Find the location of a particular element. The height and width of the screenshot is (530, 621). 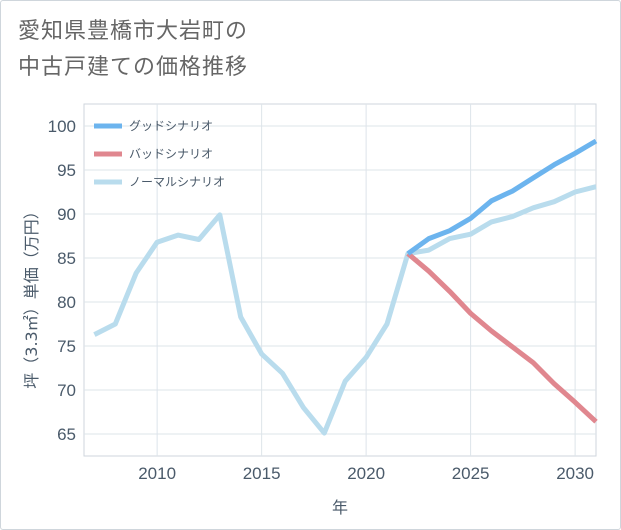

x-tick-label: 2020 is located at coordinates (366, 473).